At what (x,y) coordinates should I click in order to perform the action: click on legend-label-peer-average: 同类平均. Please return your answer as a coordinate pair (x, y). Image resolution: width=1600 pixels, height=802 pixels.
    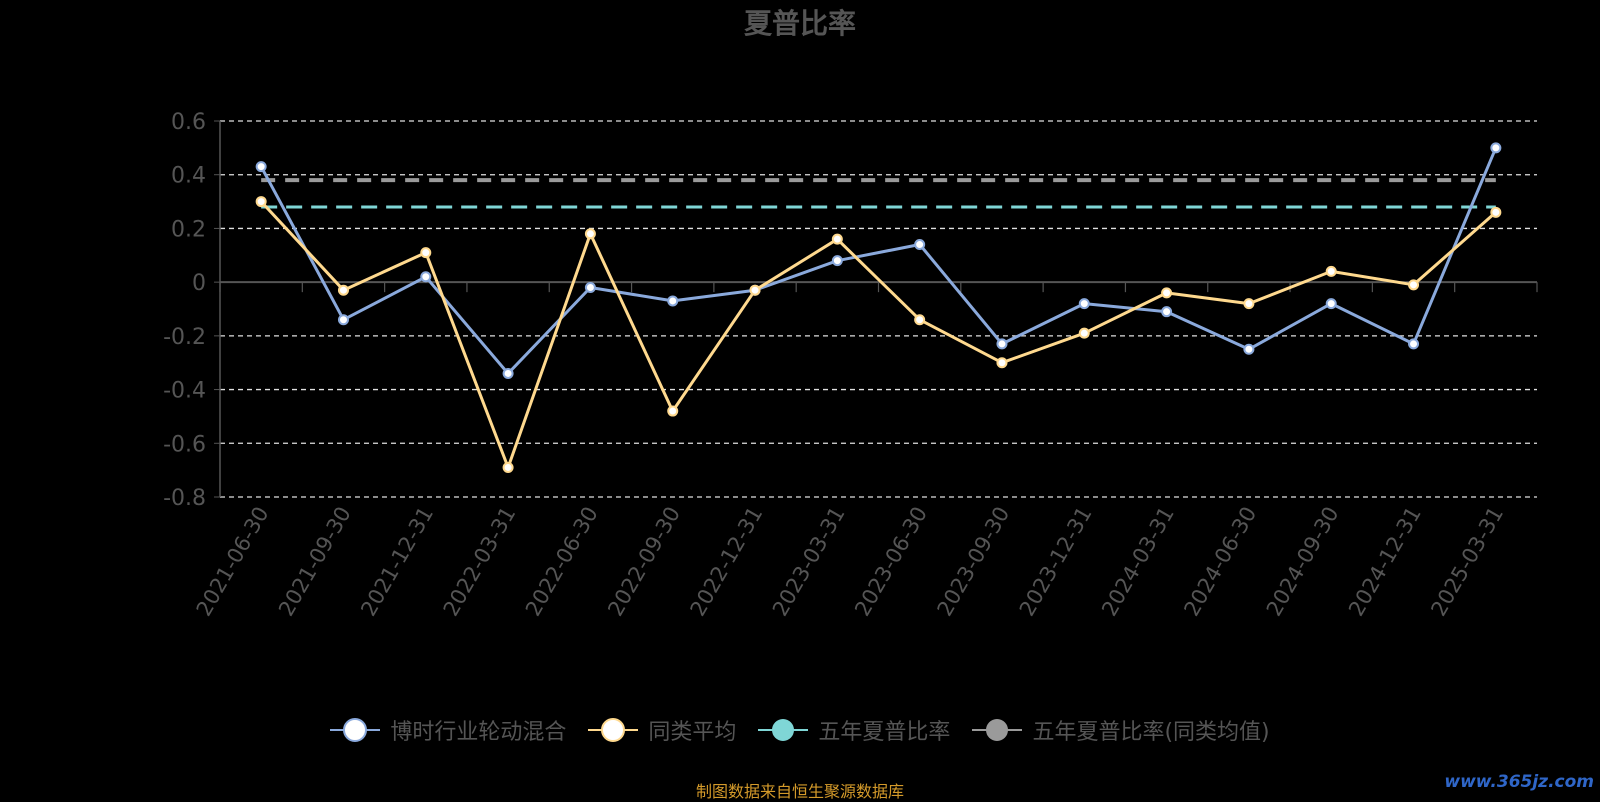
    Looking at the image, I should click on (692, 732).